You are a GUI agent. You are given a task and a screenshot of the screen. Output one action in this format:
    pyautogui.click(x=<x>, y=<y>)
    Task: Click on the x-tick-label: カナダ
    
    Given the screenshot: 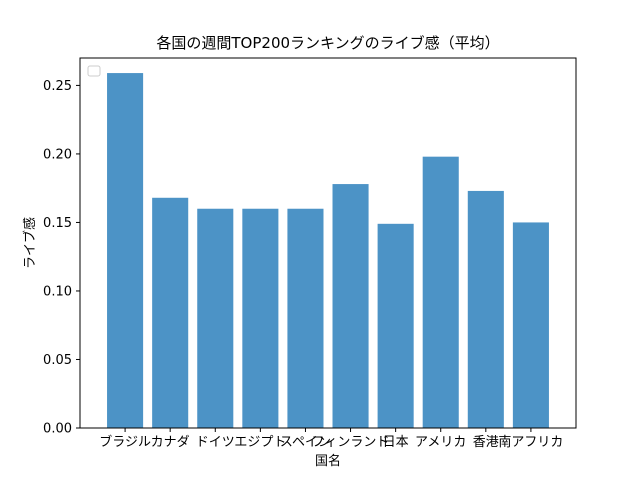 What is the action you would take?
    pyautogui.click(x=170, y=442)
    